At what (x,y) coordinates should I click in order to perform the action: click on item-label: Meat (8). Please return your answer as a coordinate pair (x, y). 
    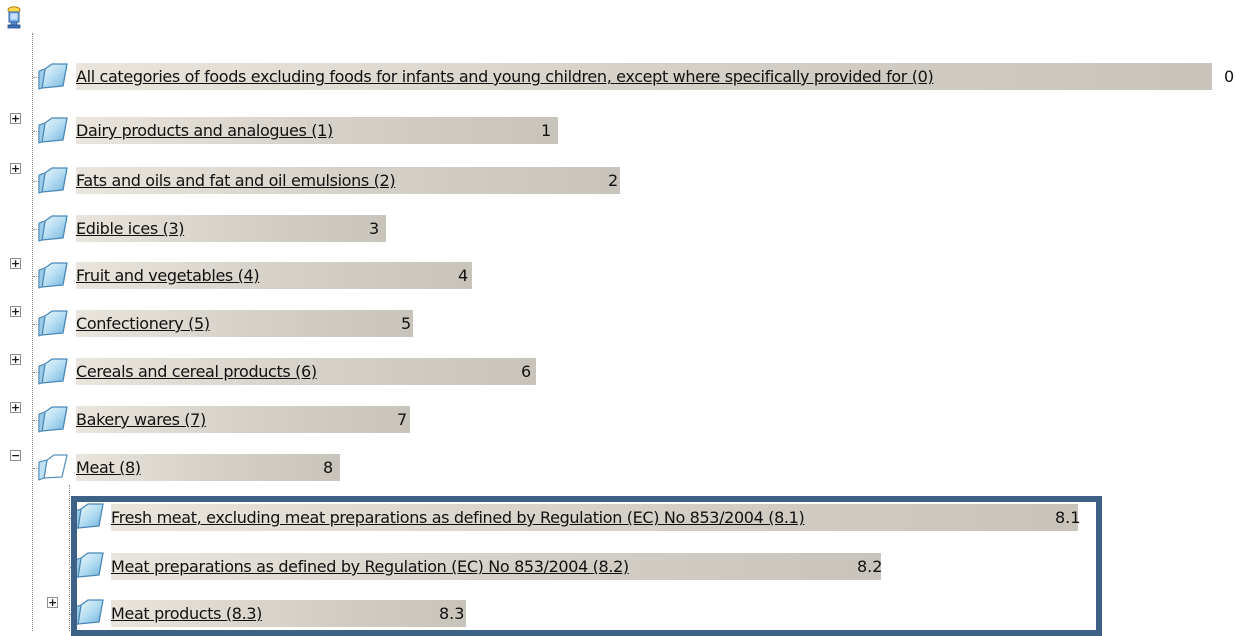
    Looking at the image, I should click on (108, 467).